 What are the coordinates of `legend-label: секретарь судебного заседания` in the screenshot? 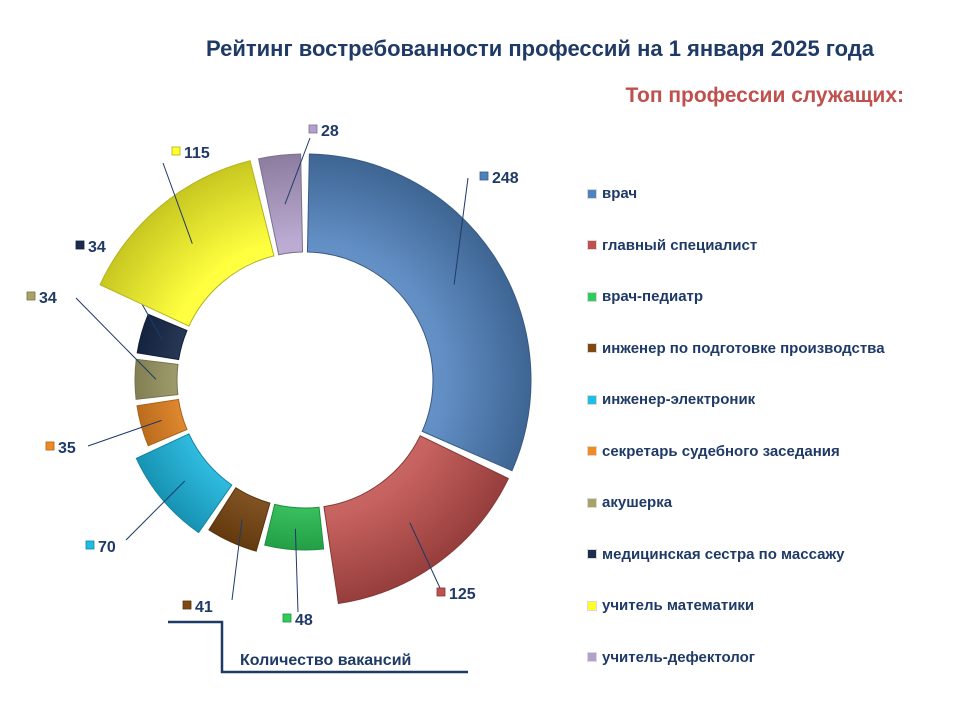 It's located at (721, 451).